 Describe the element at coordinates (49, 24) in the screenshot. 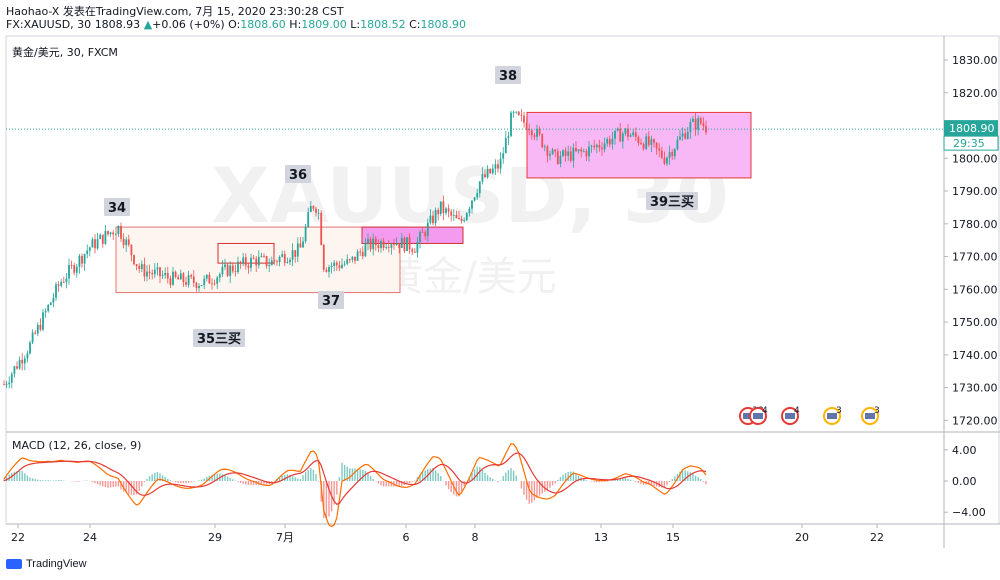

I see `symbol-label: FX:XAUUSD, 30` at that location.